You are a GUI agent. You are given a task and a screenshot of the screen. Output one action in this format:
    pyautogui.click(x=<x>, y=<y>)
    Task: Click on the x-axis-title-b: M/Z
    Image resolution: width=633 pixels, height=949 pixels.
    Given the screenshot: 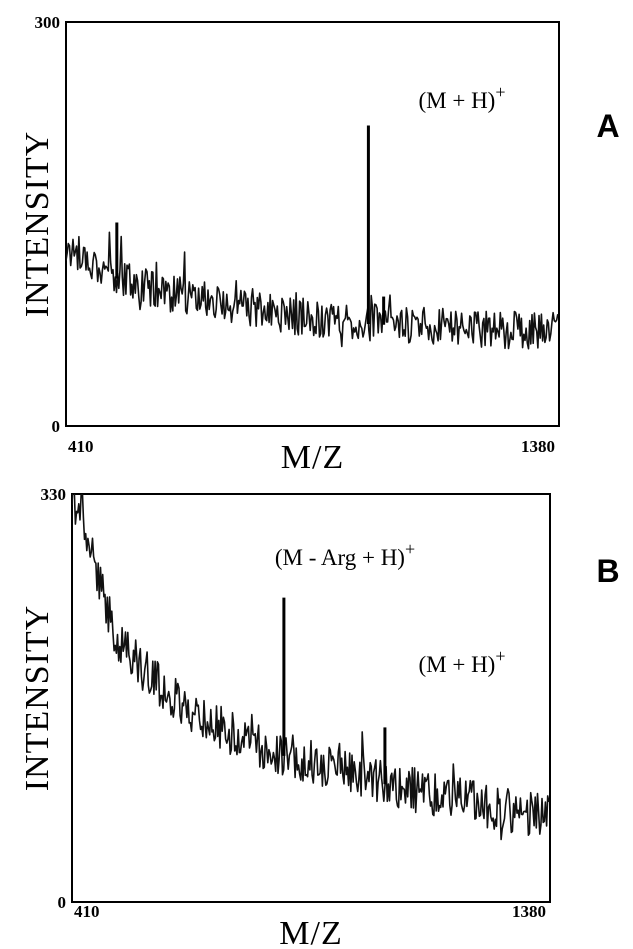 What is the action you would take?
    pyautogui.click(x=310, y=932)
    